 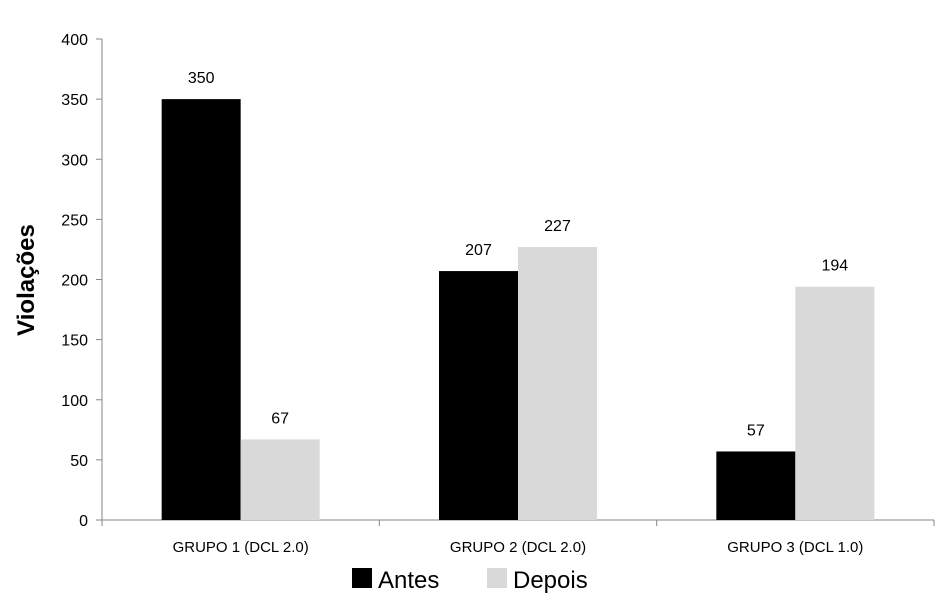 What do you see at coordinates (201, 78) in the screenshot?
I see `data-label: 350` at bounding box center [201, 78].